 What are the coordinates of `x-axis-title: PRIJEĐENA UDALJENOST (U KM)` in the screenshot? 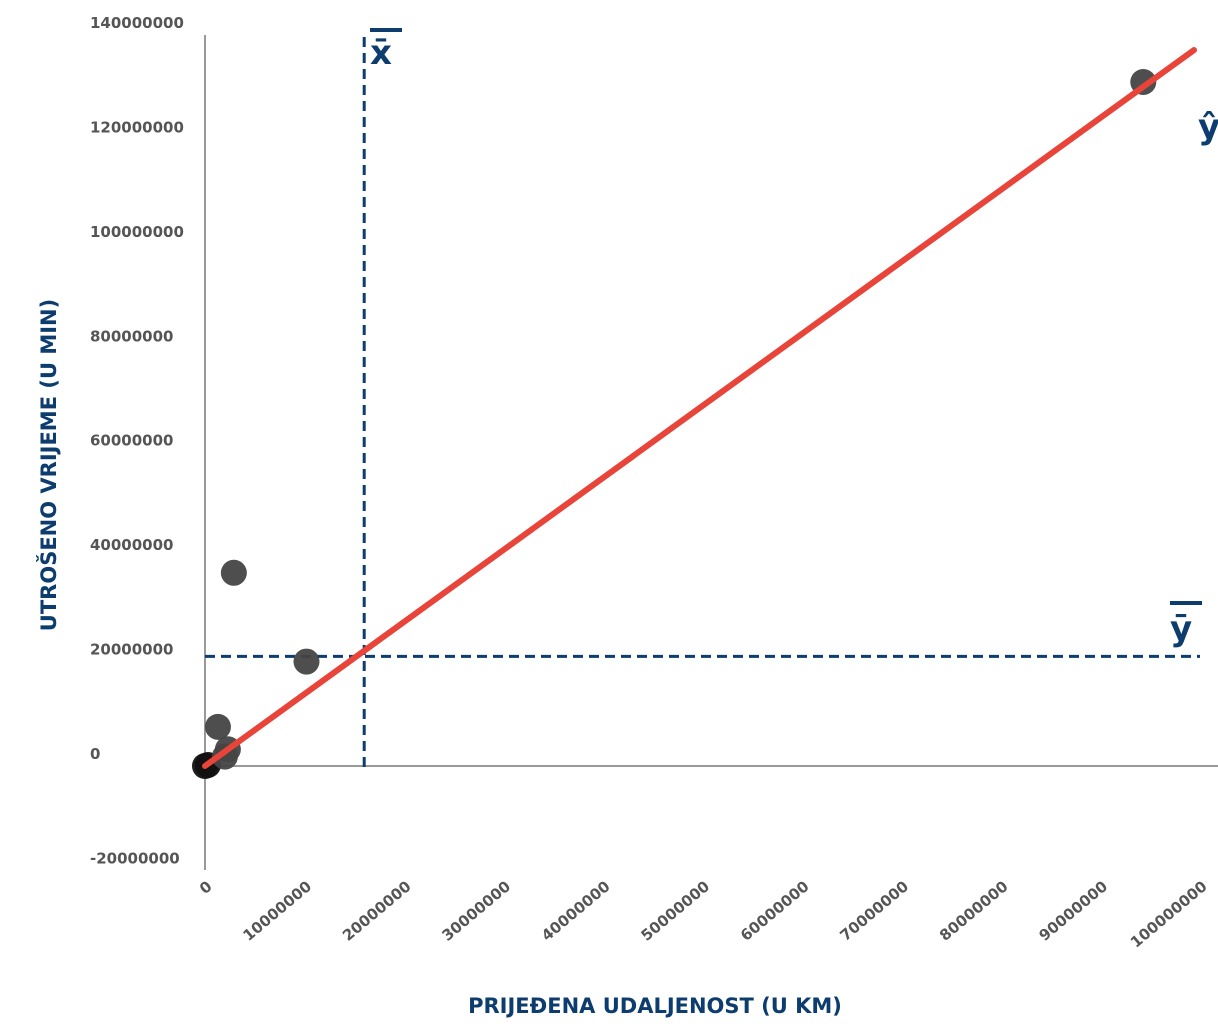 It's located at (655, 1006).